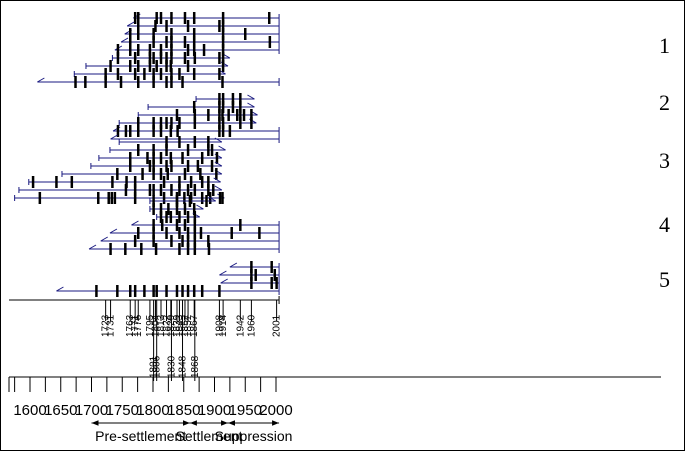 The width and height of the screenshot is (685, 452). Describe the element at coordinates (154, 366) in the screenshot. I see `fire-year-label: 1801` at that location.